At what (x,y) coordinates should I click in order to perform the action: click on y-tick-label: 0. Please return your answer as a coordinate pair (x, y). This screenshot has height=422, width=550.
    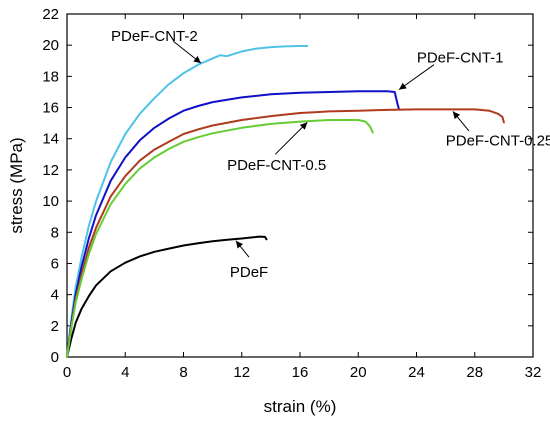
    Looking at the image, I should click on (55, 357).